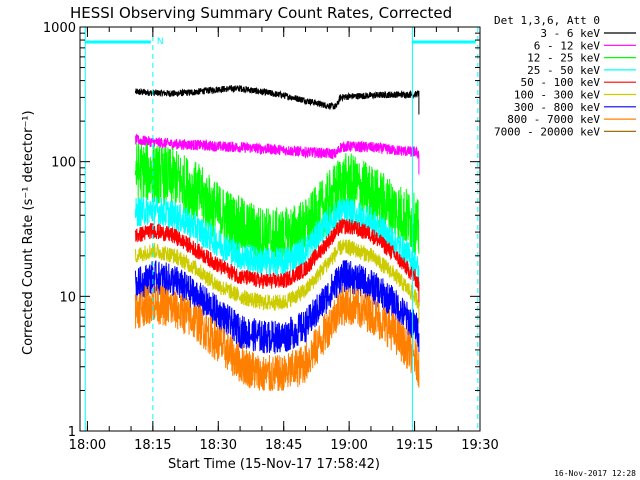 This screenshot has width=640, height=480. What do you see at coordinates (414, 445) in the screenshot?
I see `x-tick-label: 19:15` at bounding box center [414, 445].